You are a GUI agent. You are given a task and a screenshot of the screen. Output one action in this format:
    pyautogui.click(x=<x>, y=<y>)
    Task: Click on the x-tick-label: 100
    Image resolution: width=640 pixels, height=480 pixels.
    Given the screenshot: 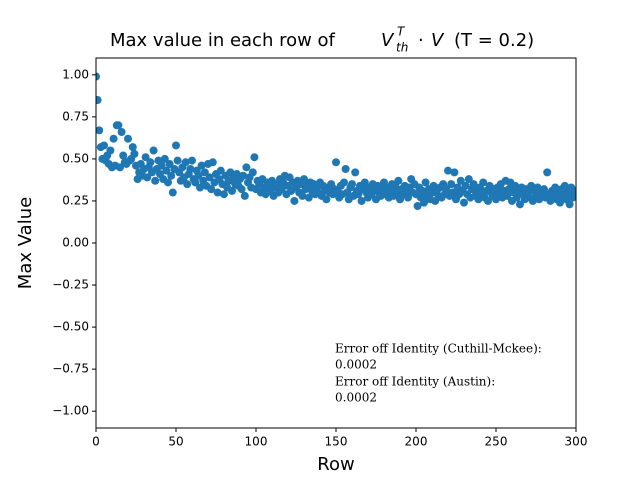 What is the action you would take?
    pyautogui.click(x=256, y=442)
    